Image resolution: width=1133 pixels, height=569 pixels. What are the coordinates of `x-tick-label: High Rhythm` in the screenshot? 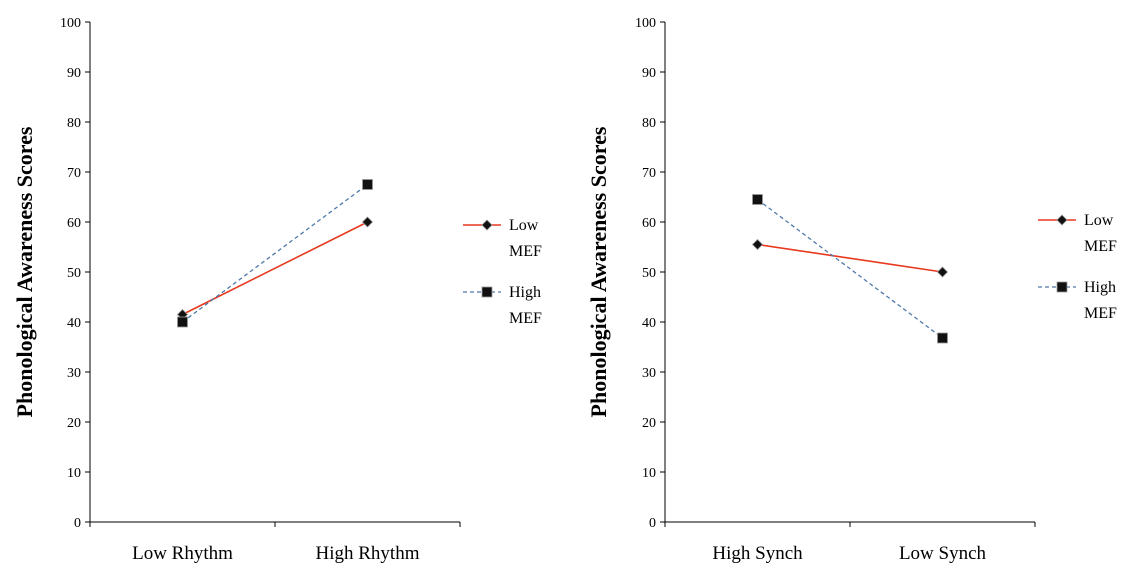 It's located at (368, 553).